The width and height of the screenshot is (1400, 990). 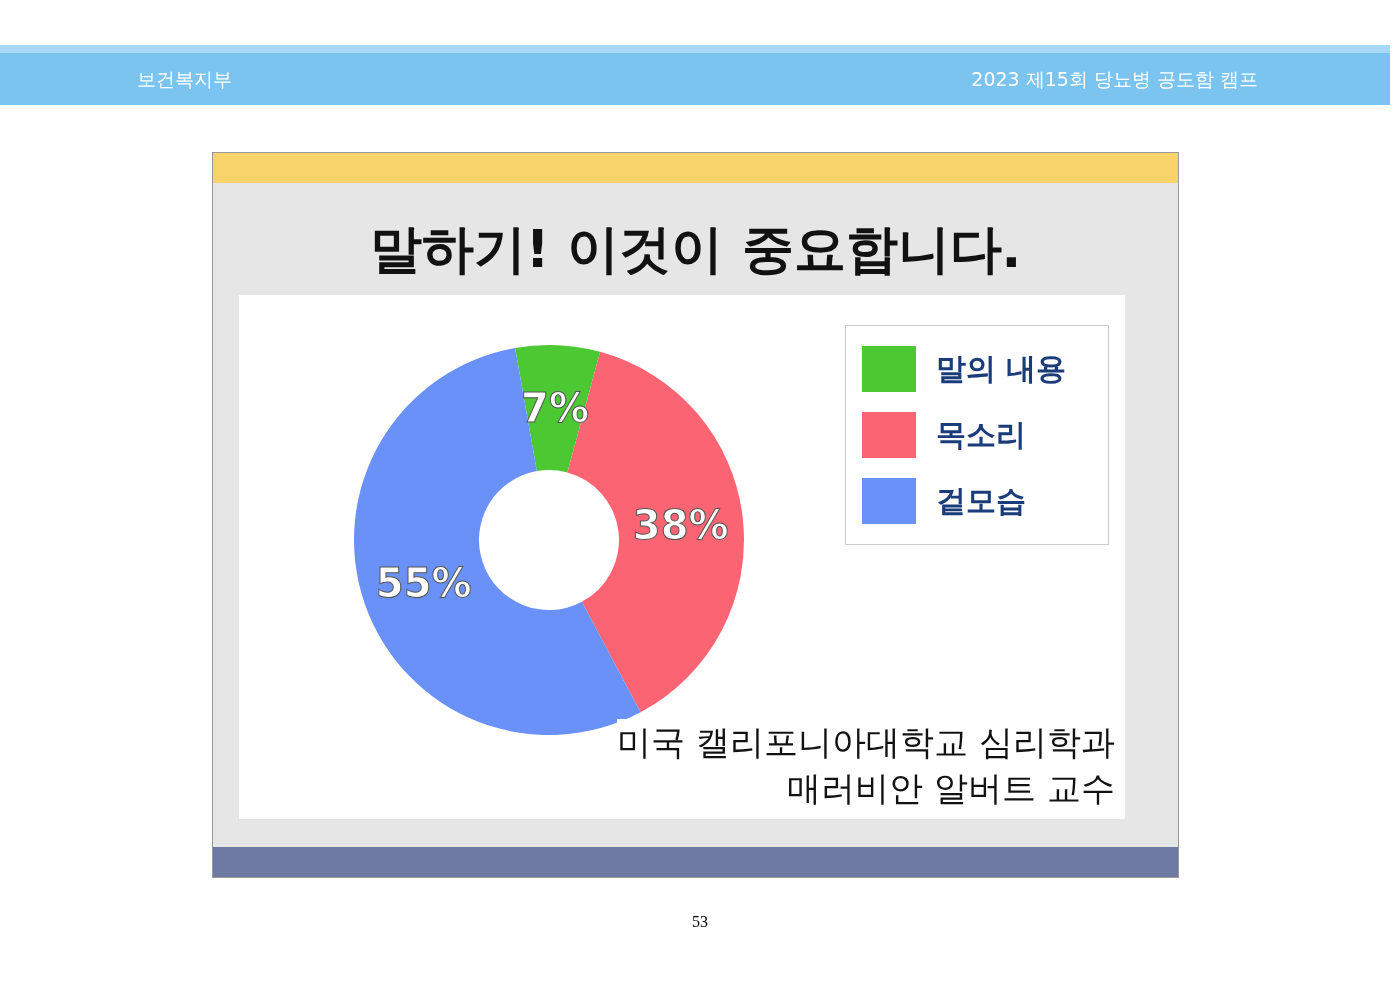 What do you see at coordinates (1001, 368) in the screenshot?
I see `legend-label: 말의 내용` at bounding box center [1001, 368].